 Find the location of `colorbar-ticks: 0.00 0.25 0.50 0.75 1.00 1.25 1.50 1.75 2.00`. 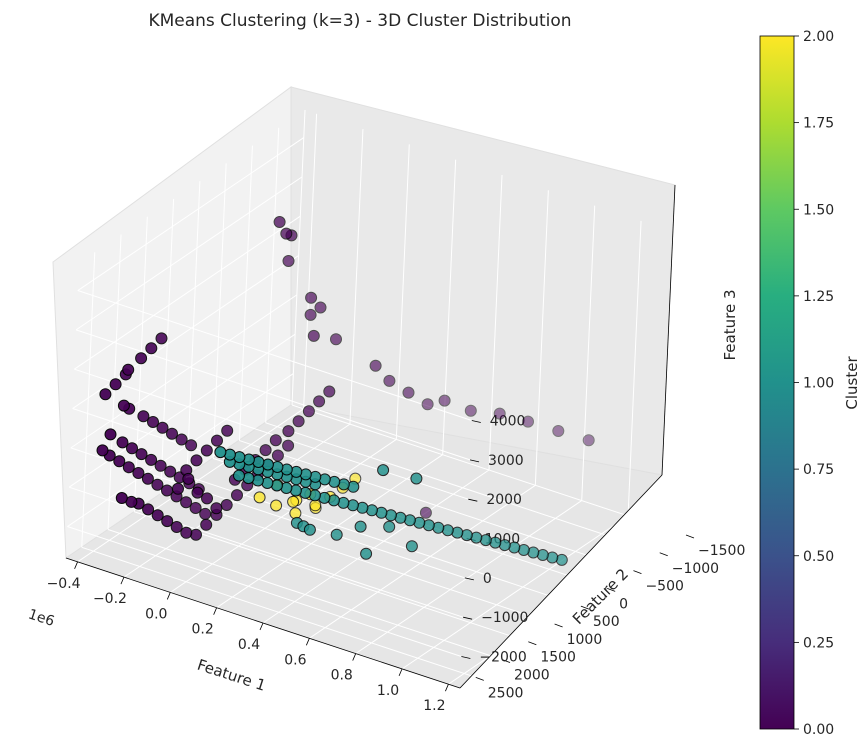

colorbar-ticks: 0.00 0.25 0.50 0.75 1.00 1.25 1.50 1.75 2.00 is located at coordinates (814, 383).